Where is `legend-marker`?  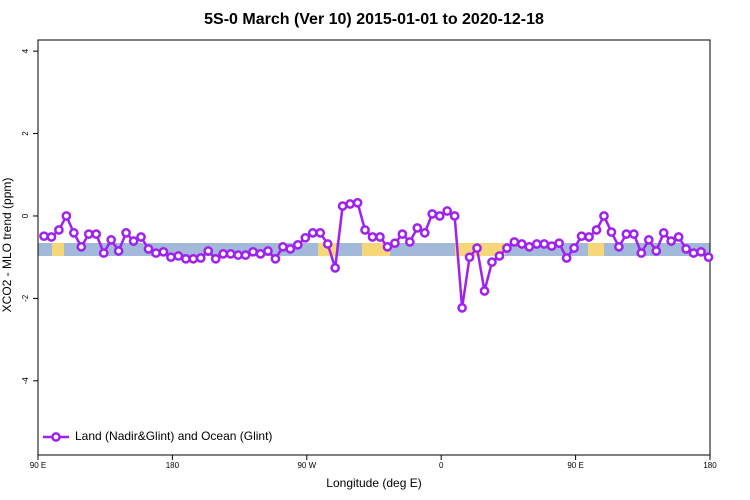 legend-marker is located at coordinates (56, 437).